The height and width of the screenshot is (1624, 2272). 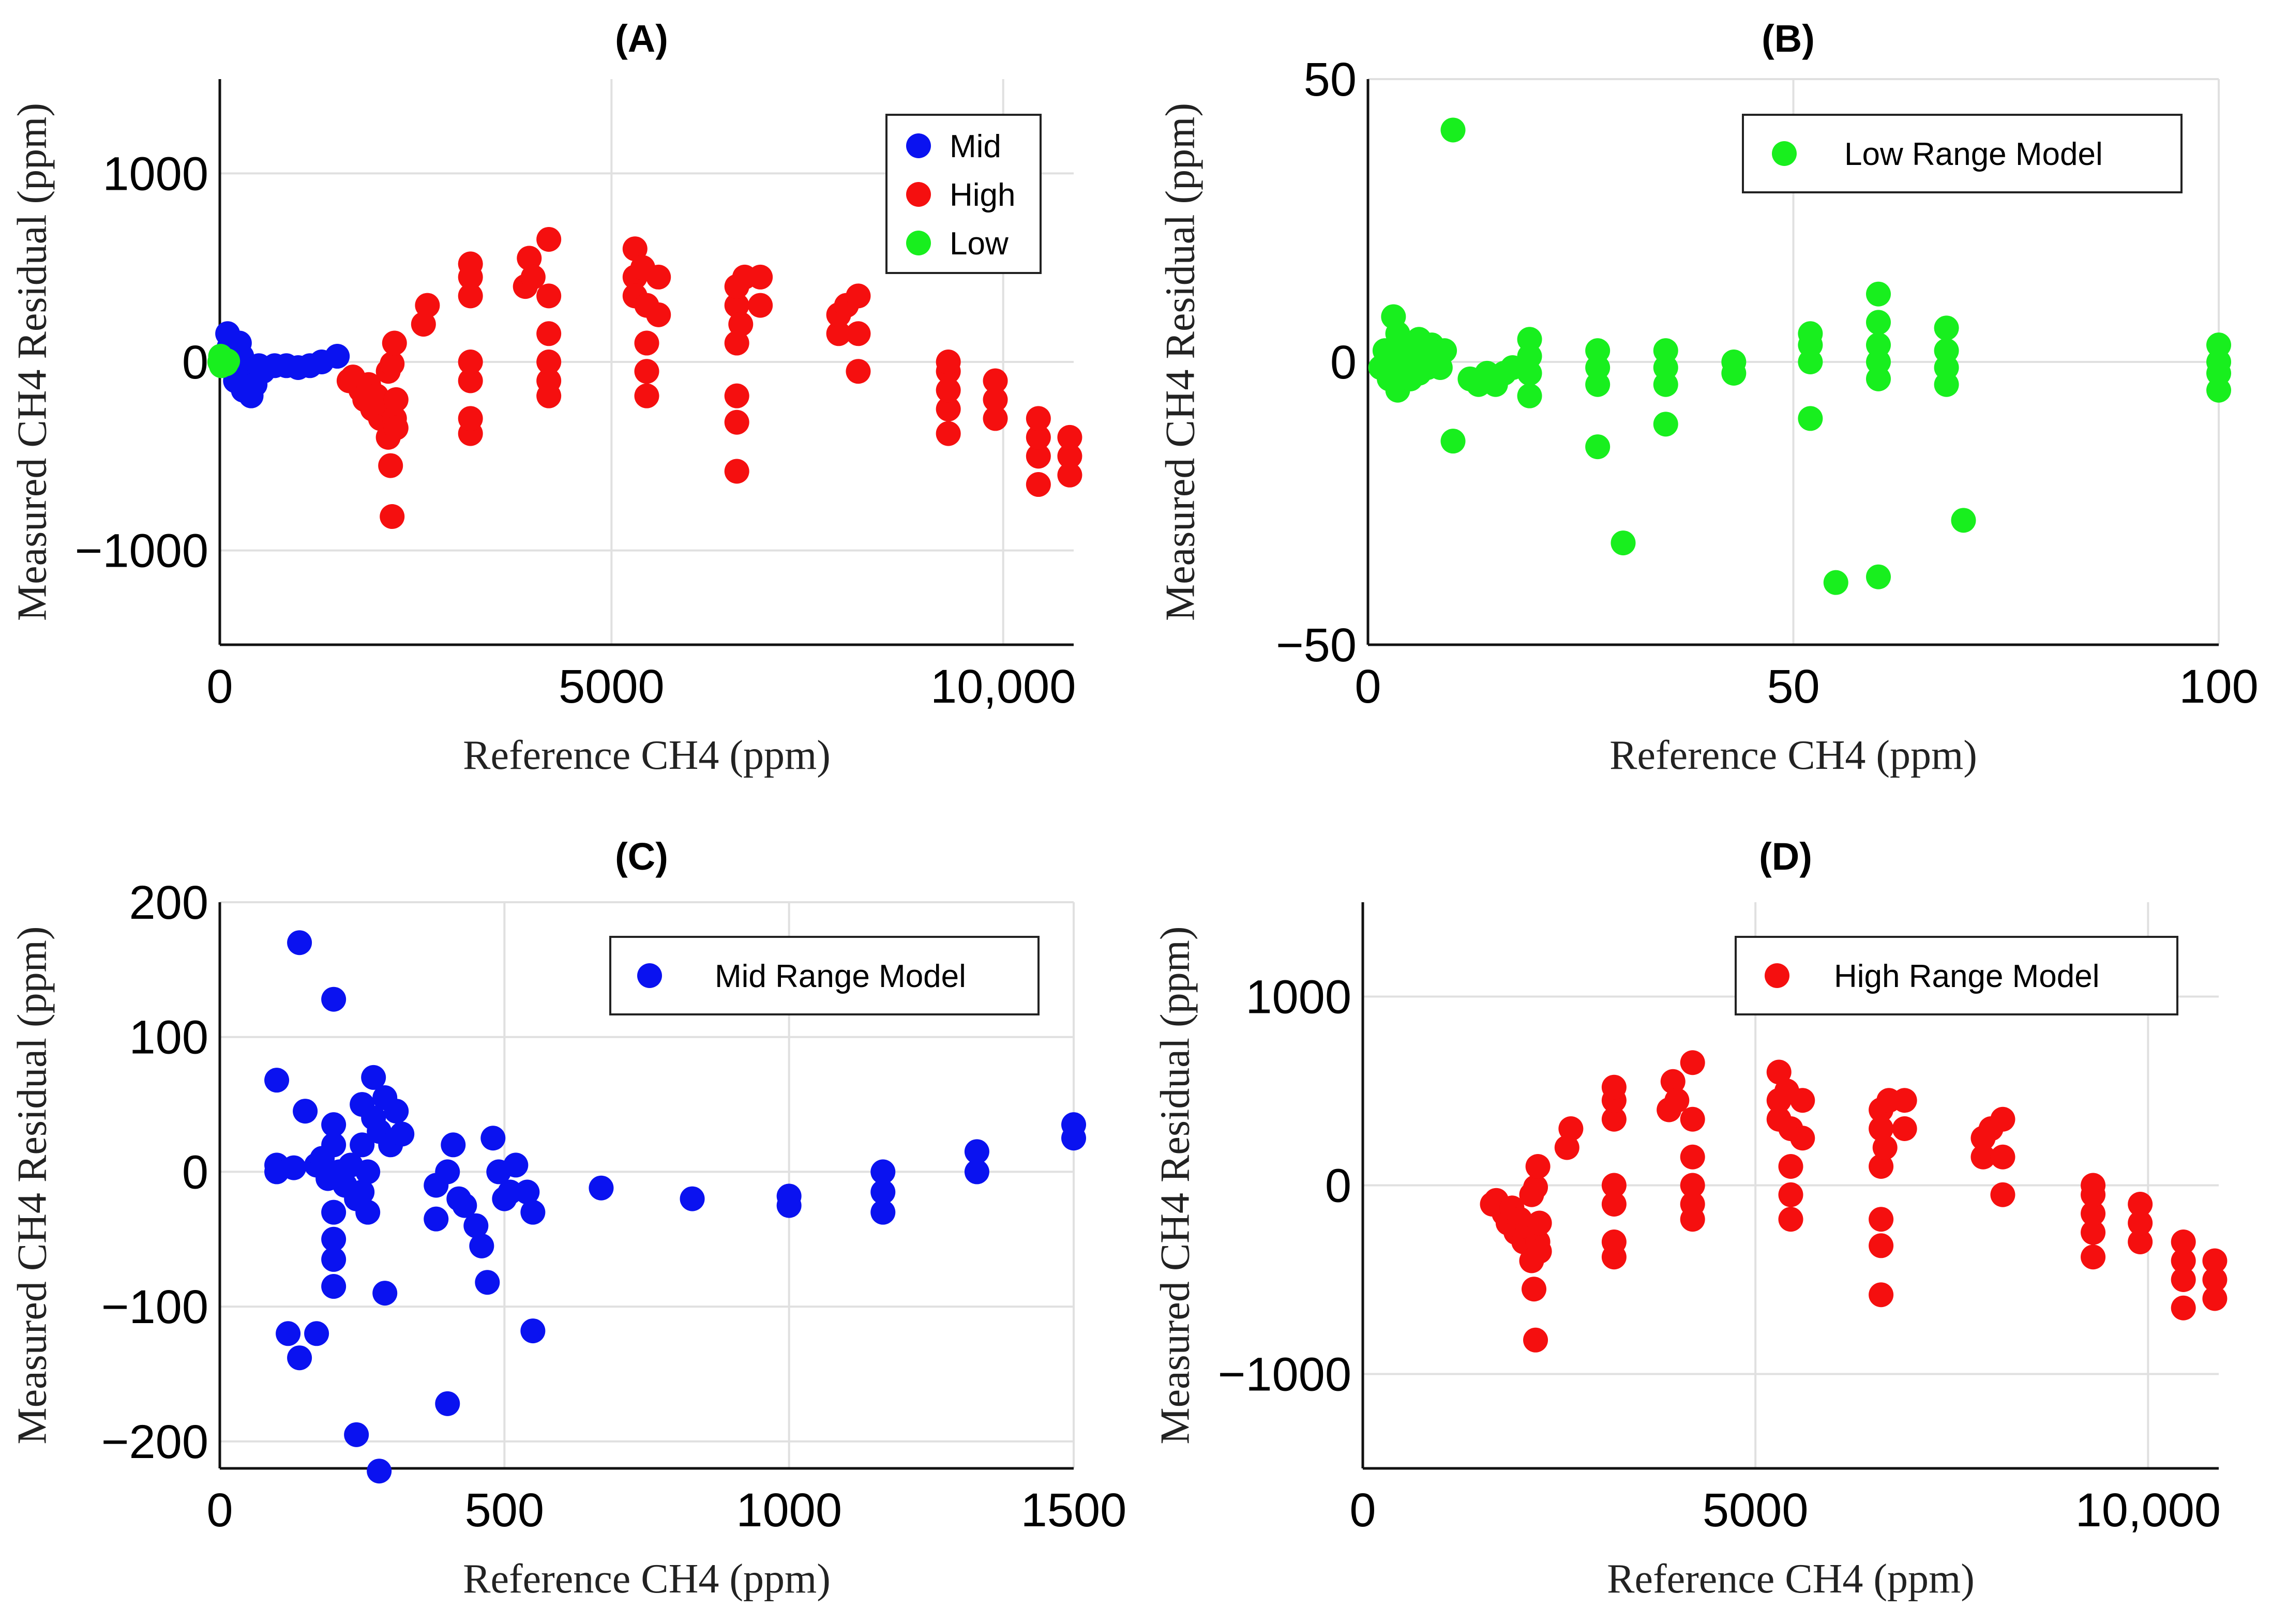 I want to click on y-tick-label: 100, so click(x=169, y=1037).